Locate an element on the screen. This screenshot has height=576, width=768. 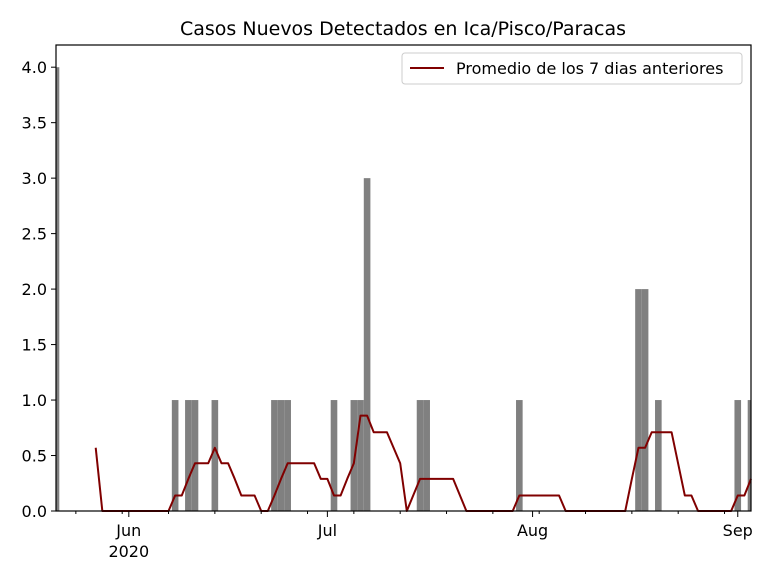
line-layer is located at coordinates (423, 463).